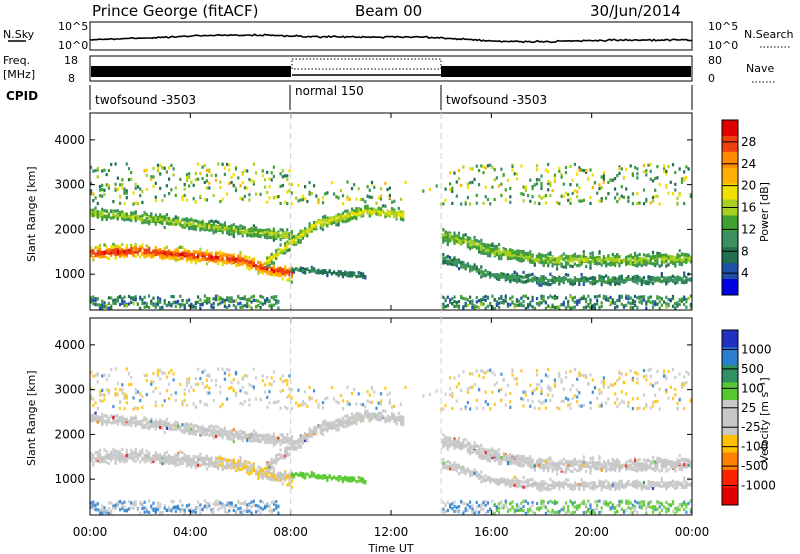 The height and width of the screenshot is (554, 800). What do you see at coordinates (723, 45) in the screenshot?
I see `noise-right-tick-bottom: 10^0` at bounding box center [723, 45].